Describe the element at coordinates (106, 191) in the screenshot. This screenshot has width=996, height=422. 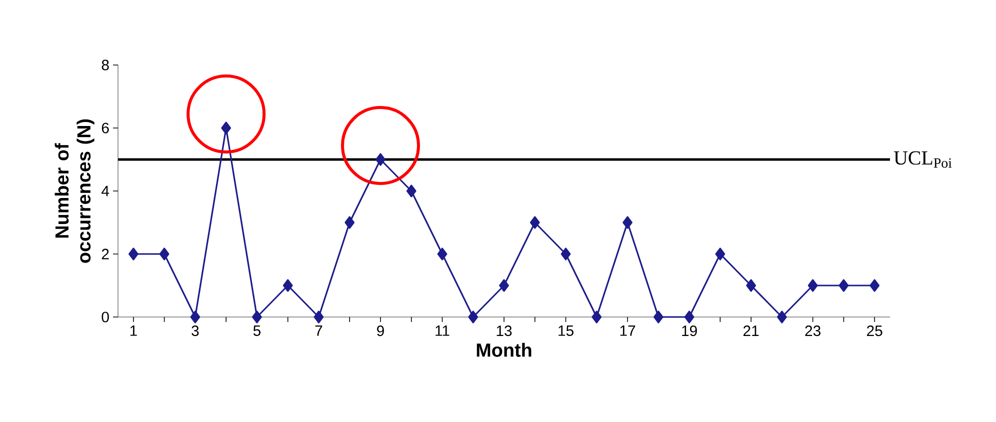
I see `y-tick-label: 4` at that location.